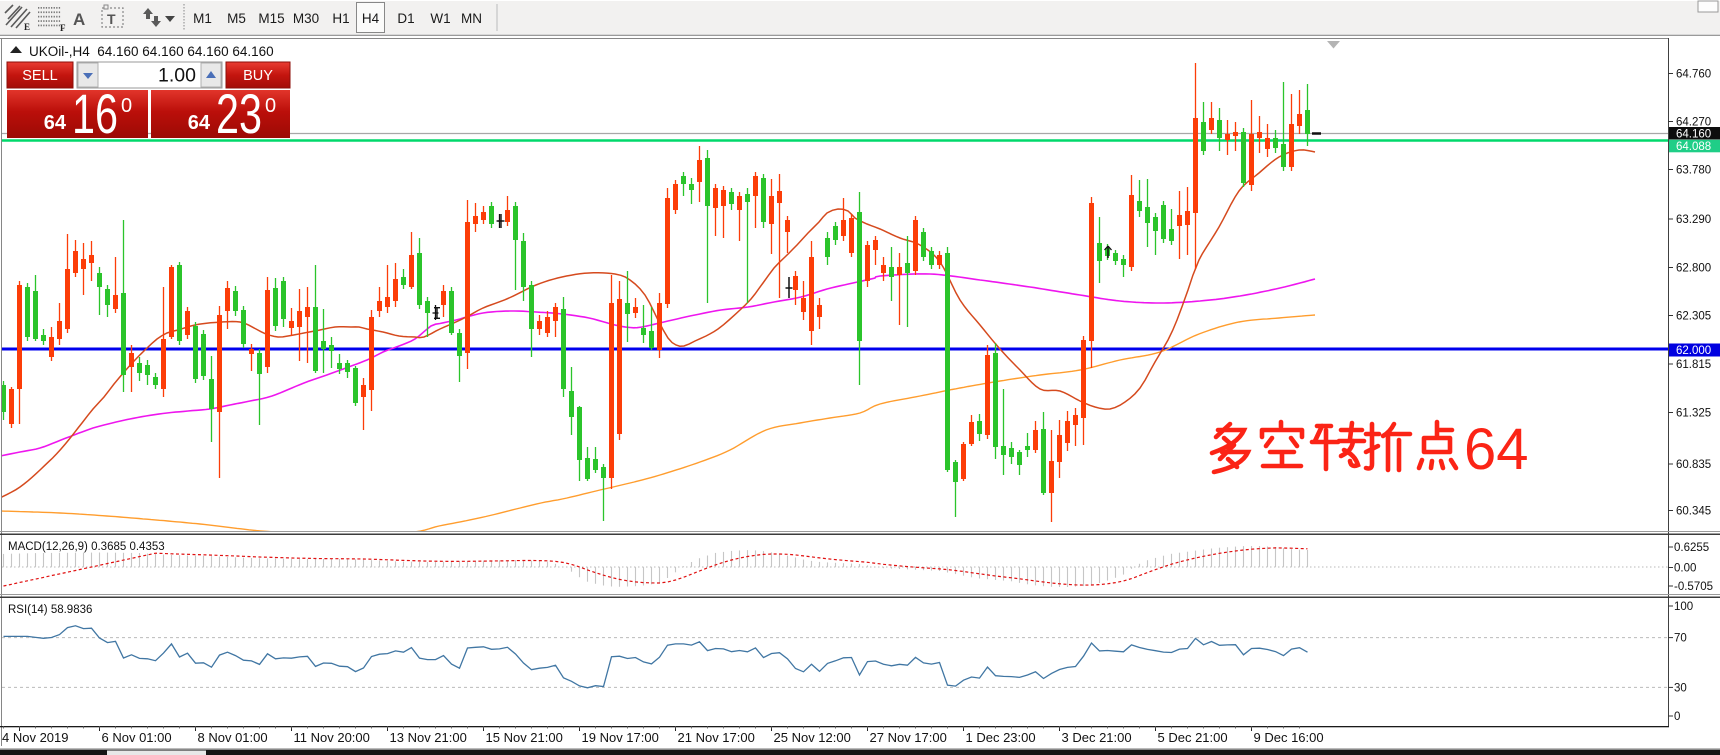 The width and height of the screenshot is (1720, 755). Describe the element at coordinates (137, 737) in the screenshot. I see `svg-text: 6 Nov 01:00` at that location.